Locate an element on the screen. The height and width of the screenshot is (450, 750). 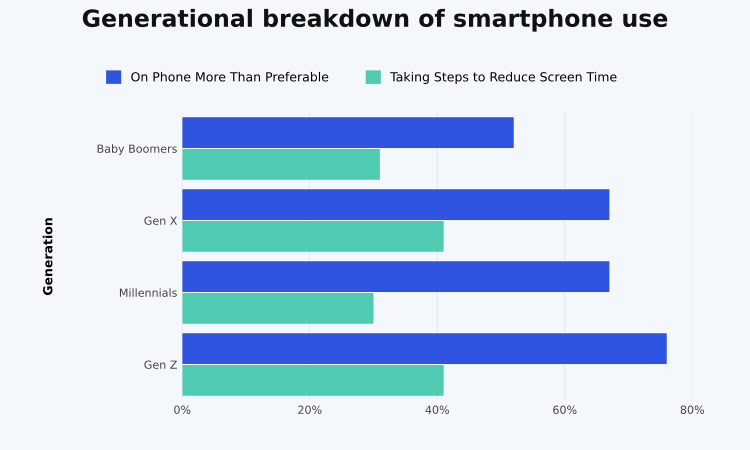
y-tick-label: Baby Boomers is located at coordinates (137, 150).